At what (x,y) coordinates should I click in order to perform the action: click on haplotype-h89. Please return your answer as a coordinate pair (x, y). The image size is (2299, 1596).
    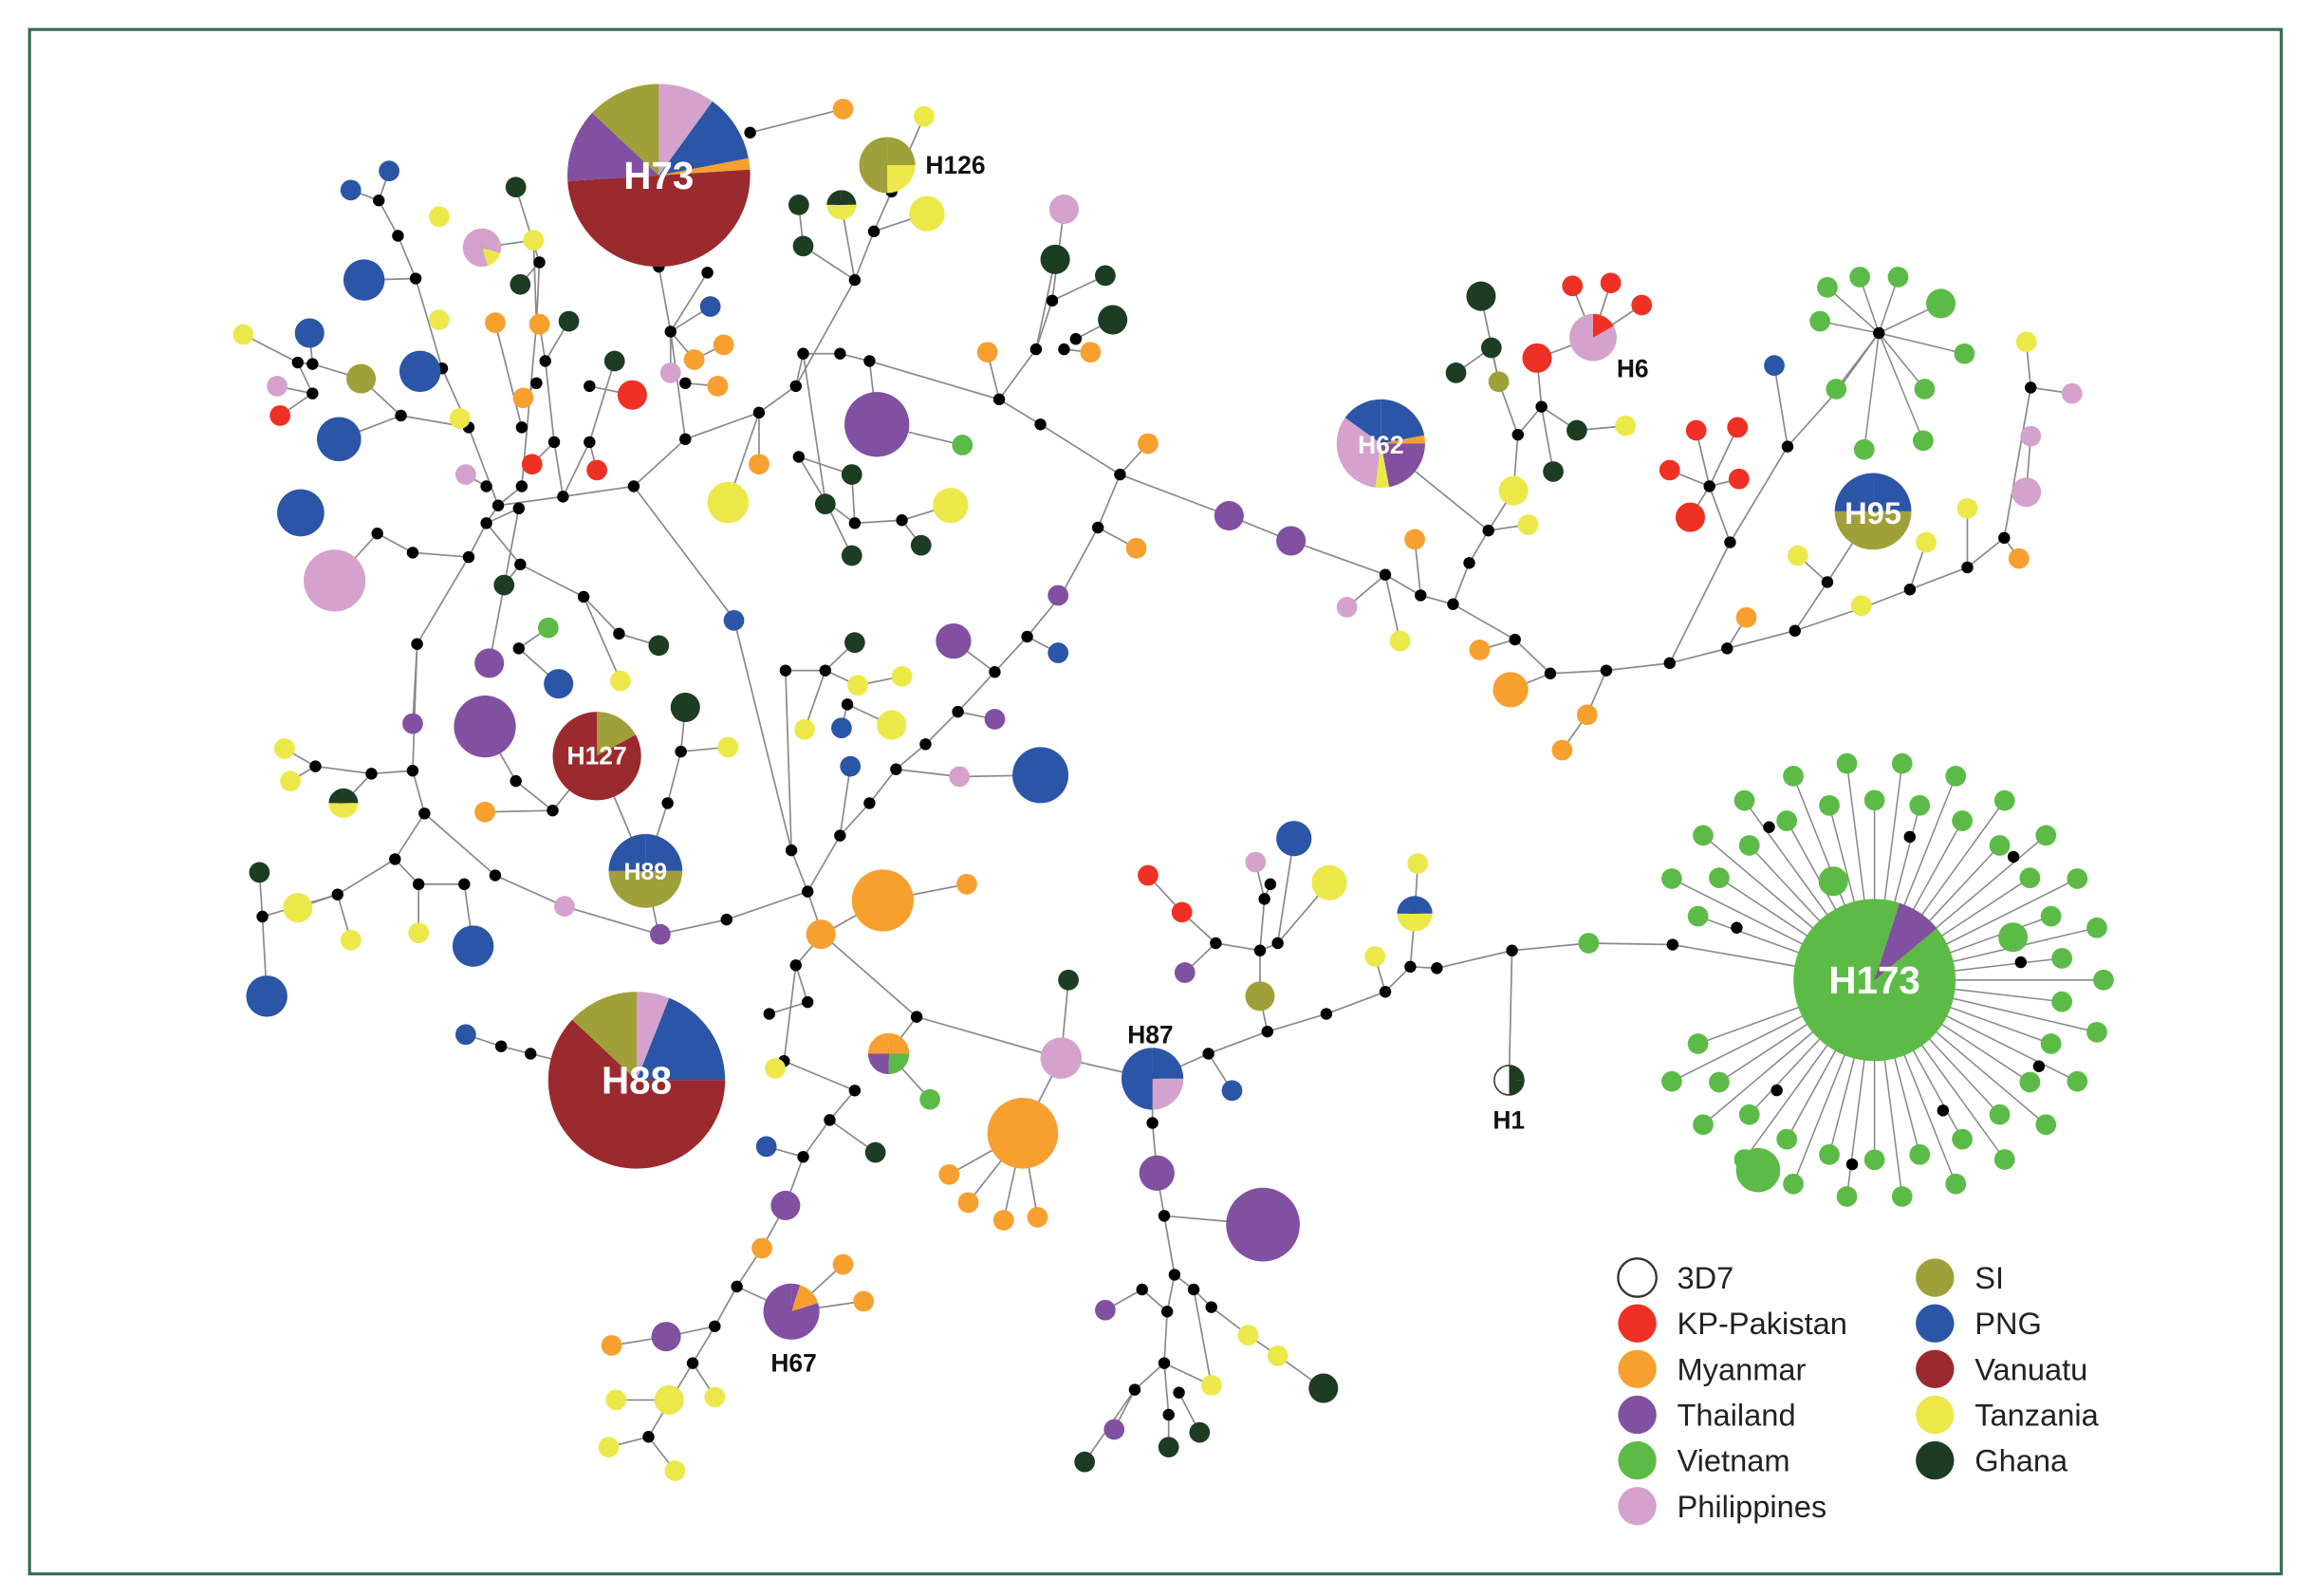
    Looking at the image, I should click on (645, 871).